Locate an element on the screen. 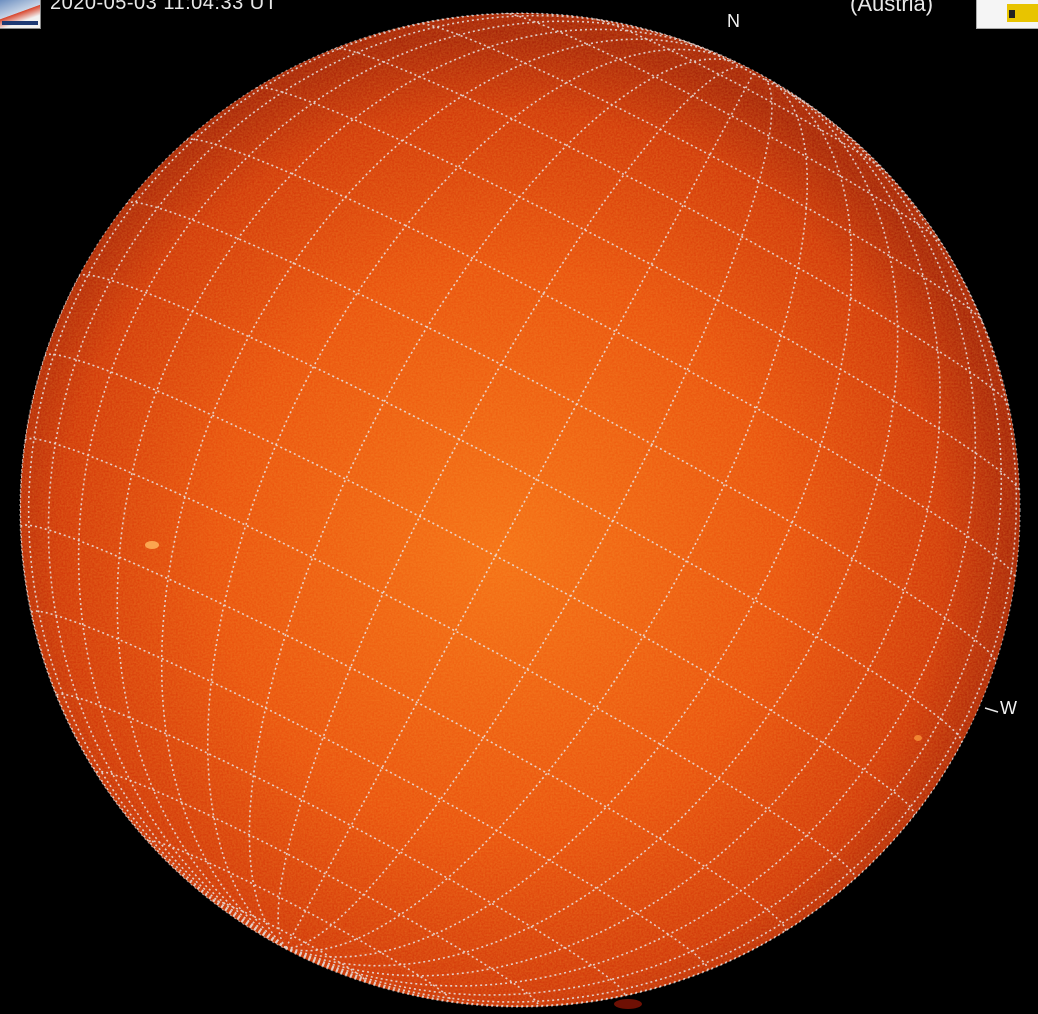  institute-logo-icon is located at coordinates (1007, 14).